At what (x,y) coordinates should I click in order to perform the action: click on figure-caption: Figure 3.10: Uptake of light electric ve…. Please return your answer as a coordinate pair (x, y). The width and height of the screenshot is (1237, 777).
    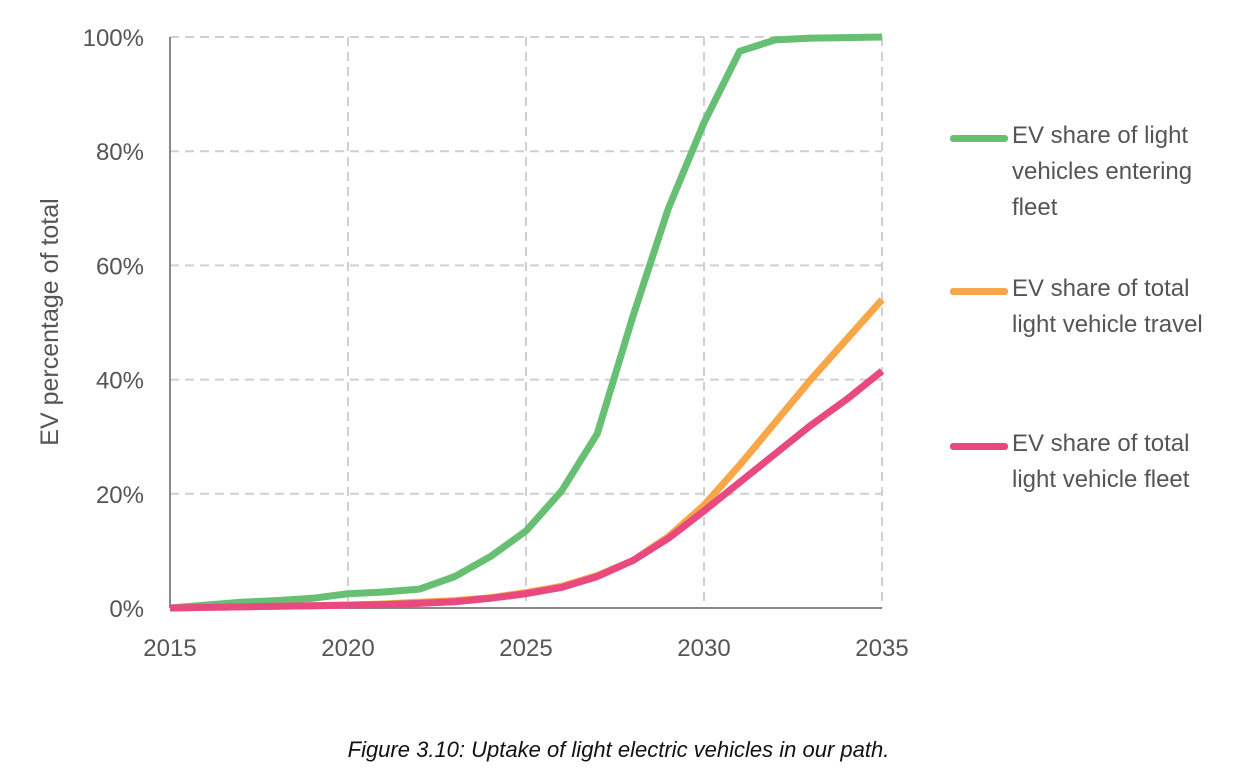
    Looking at the image, I should click on (618, 749).